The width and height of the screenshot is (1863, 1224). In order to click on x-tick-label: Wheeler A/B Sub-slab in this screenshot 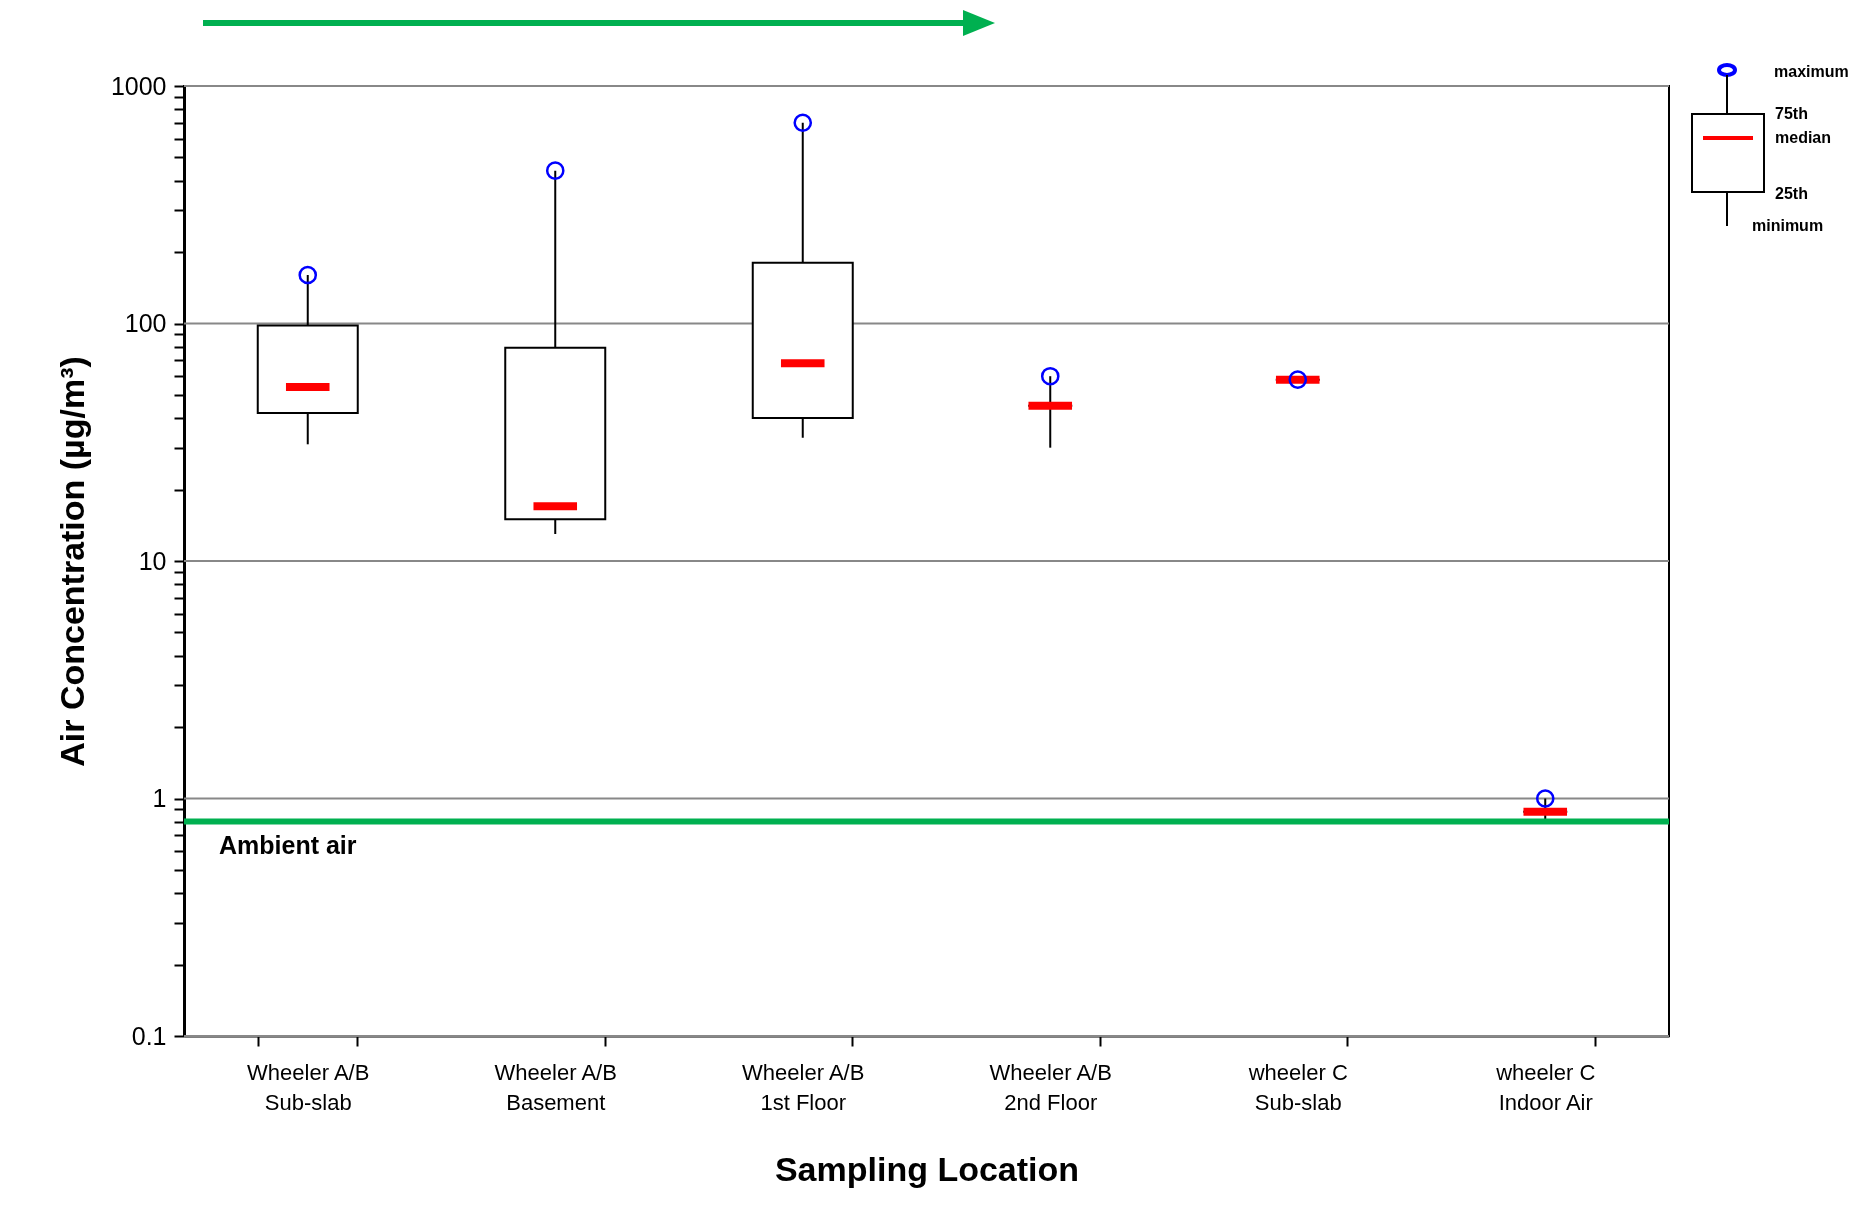, I will do `click(308, 1087)`.